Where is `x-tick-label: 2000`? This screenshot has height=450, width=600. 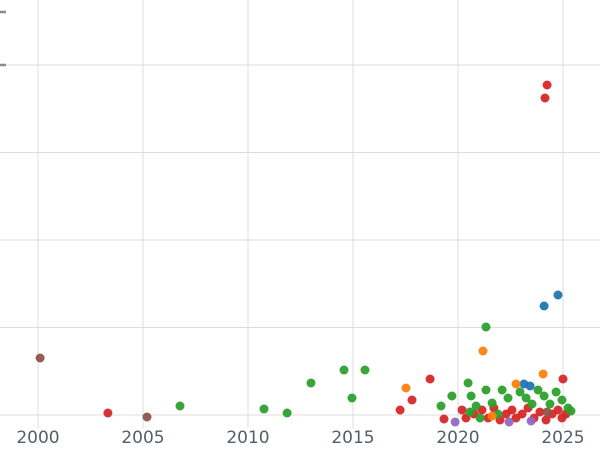 x-tick-label: 2000 is located at coordinates (37, 438).